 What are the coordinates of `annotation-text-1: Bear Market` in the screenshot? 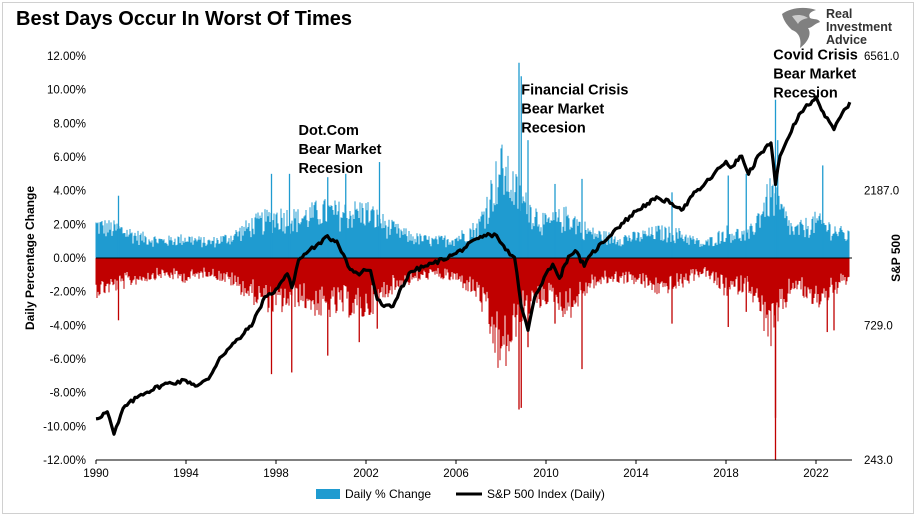 It's located at (340, 150).